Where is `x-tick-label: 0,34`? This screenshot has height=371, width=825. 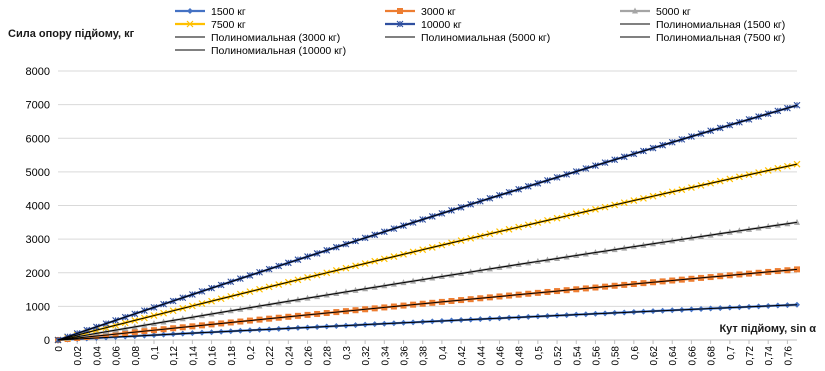 x-tick-label: 0,34 is located at coordinates (385, 356).